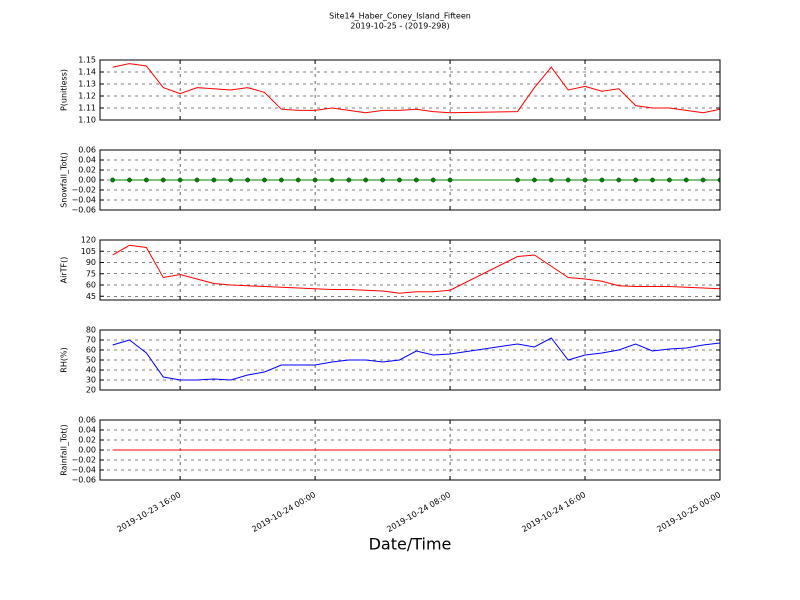 The image size is (800, 600). Describe the element at coordinates (87, 60) in the screenshot. I see `y-tick-label: 1.15` at that location.